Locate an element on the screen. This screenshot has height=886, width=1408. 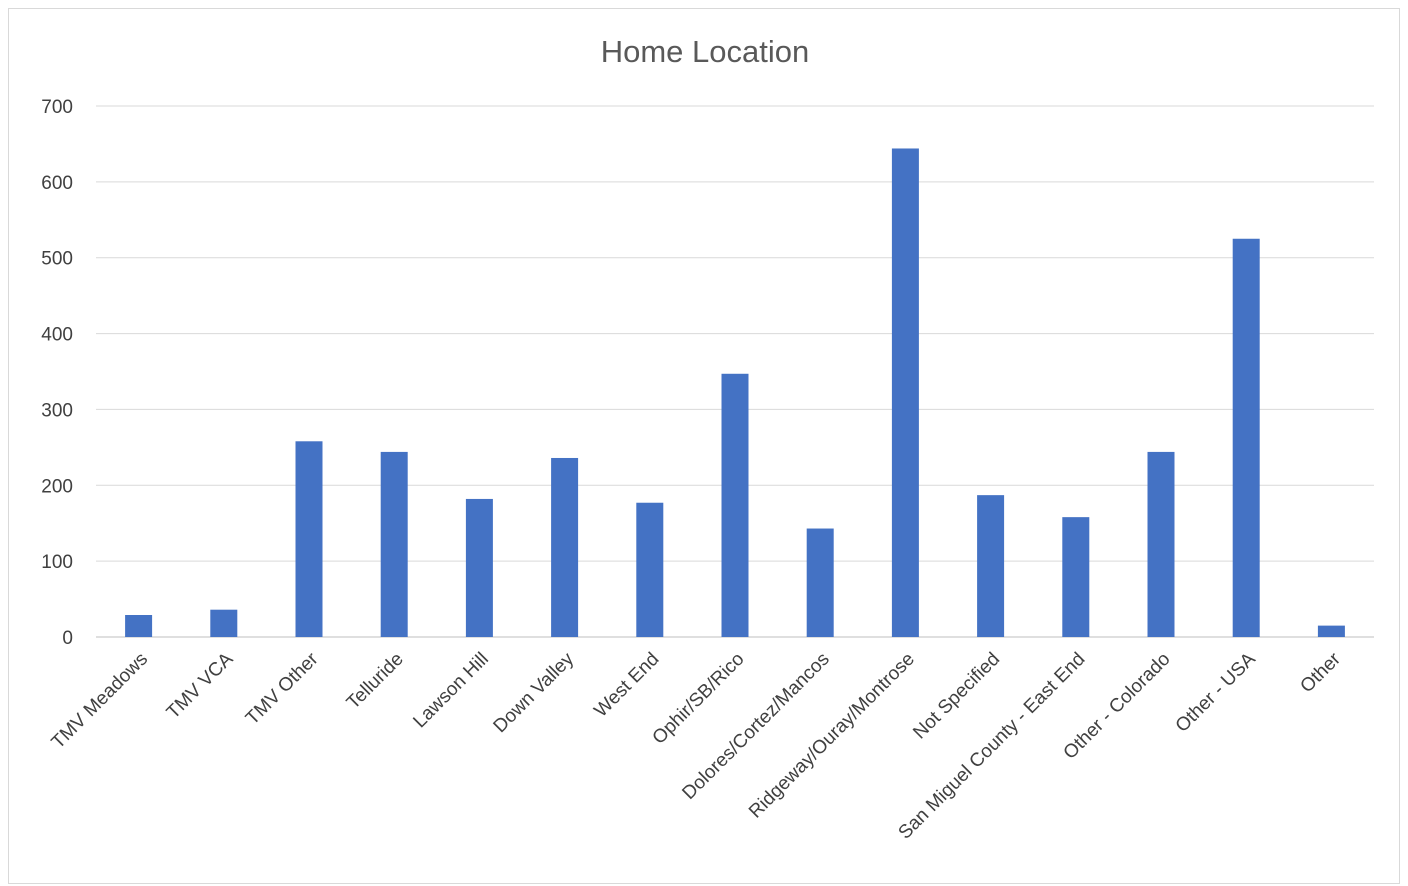
x-category-label: Down Valley is located at coordinates (534, 692).